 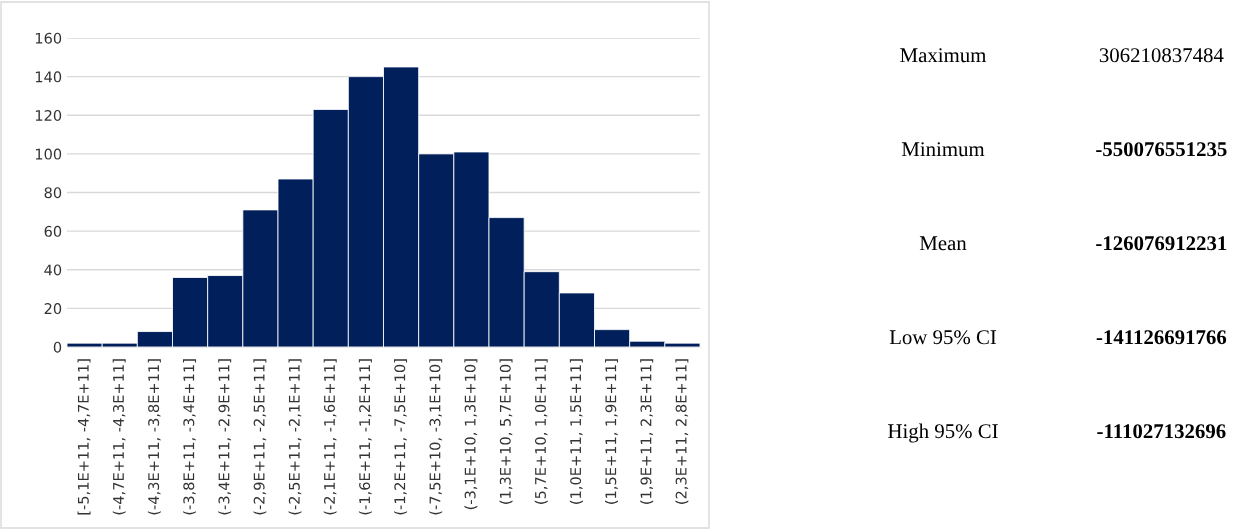 I want to click on text: -111027132696, so click(x=1161, y=431).